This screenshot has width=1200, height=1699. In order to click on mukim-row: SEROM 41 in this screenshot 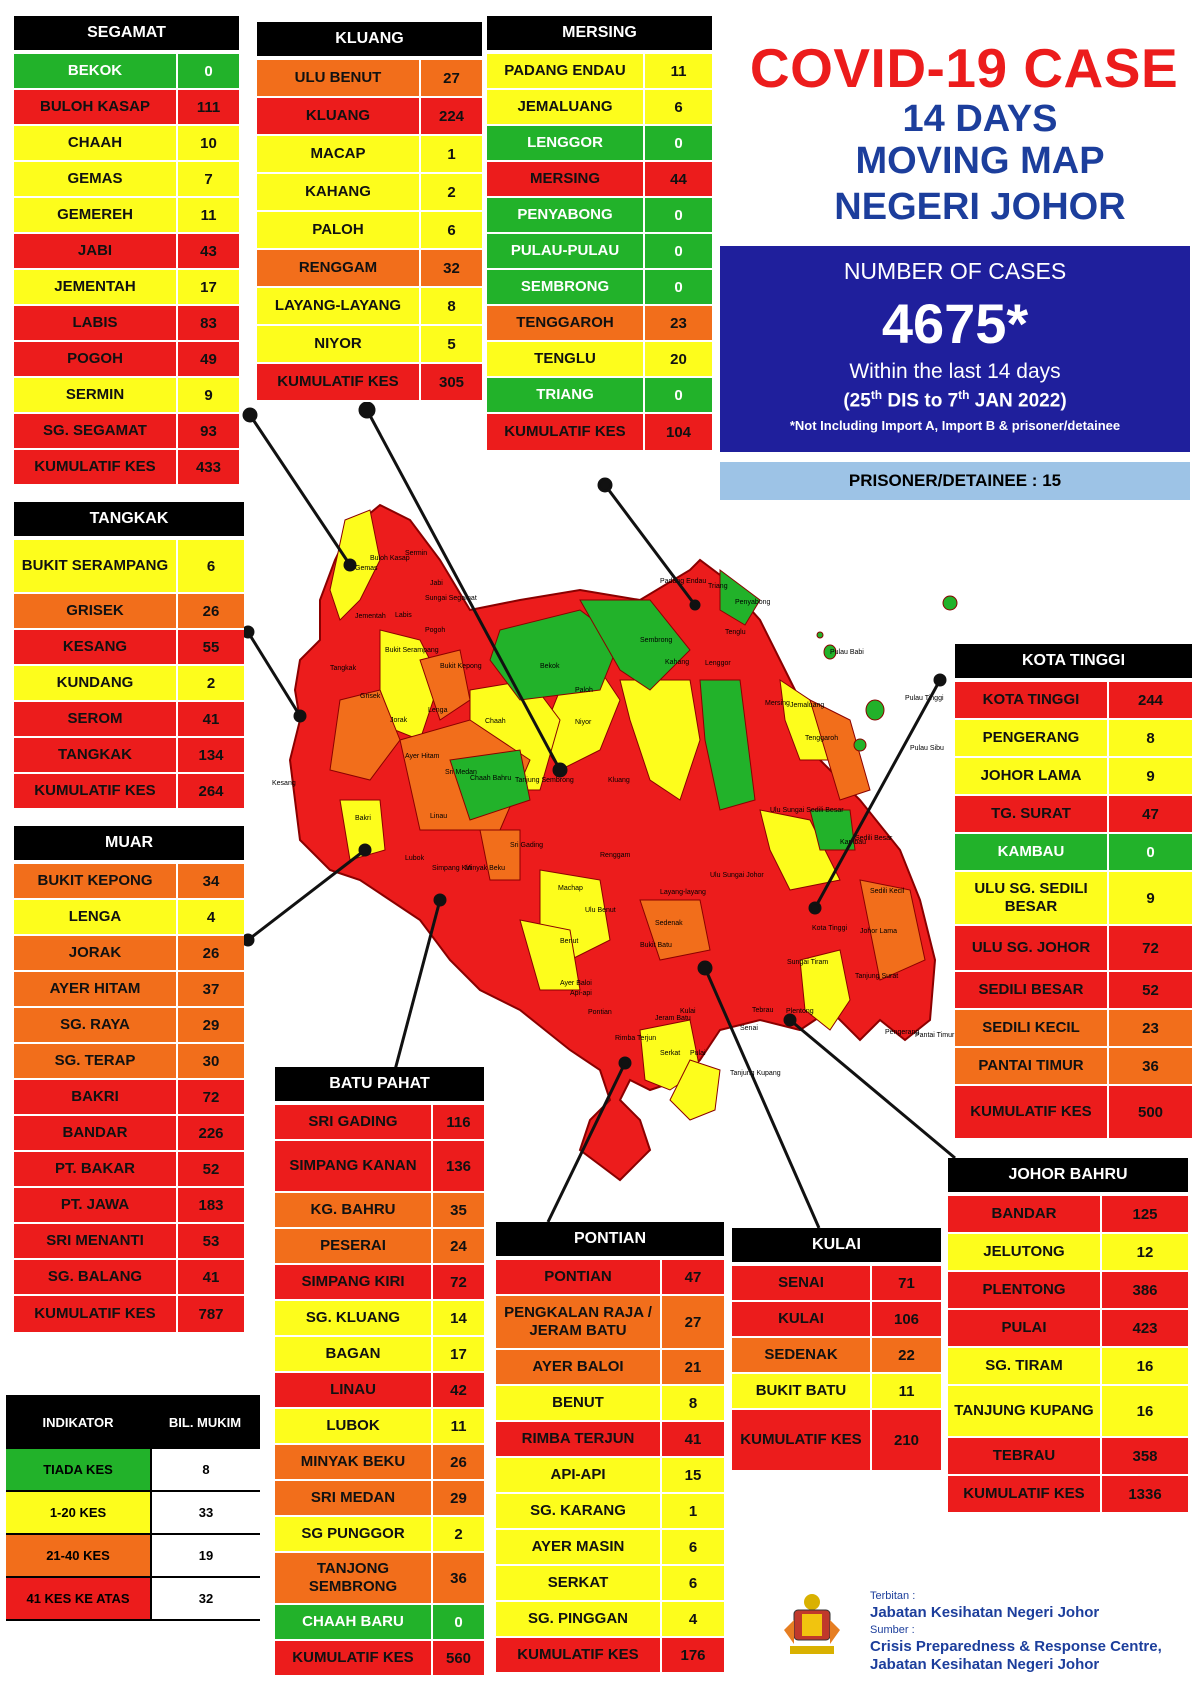, I will do `click(129, 720)`.